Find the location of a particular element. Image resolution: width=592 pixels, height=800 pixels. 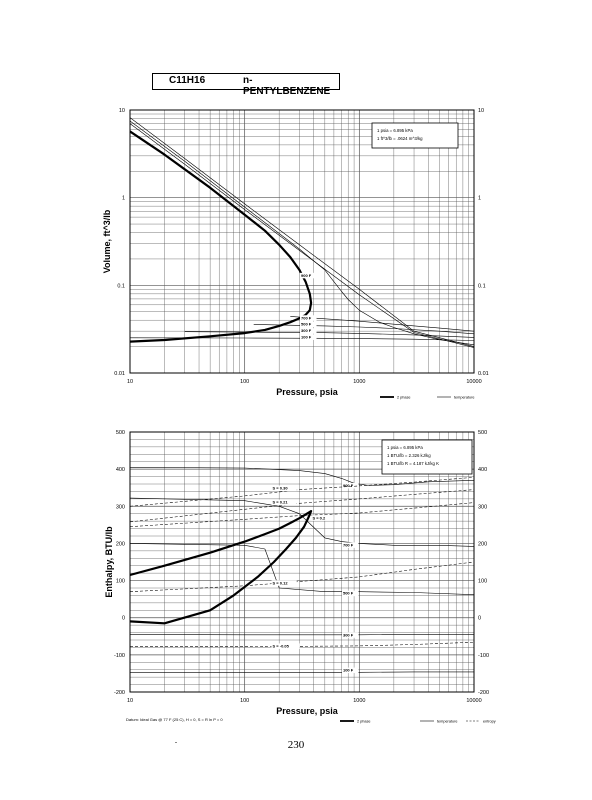

legend-label: 2 phase is located at coordinates (364, 722).